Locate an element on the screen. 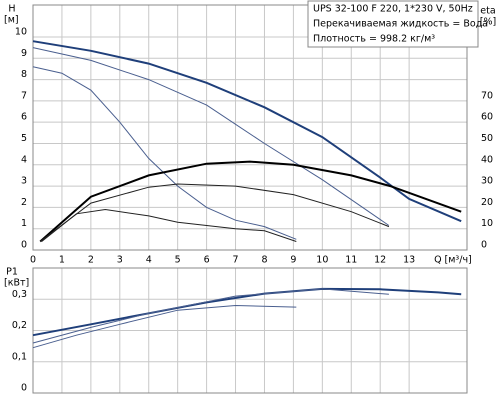  y-tick-label: 0,3 is located at coordinates (19, 294).